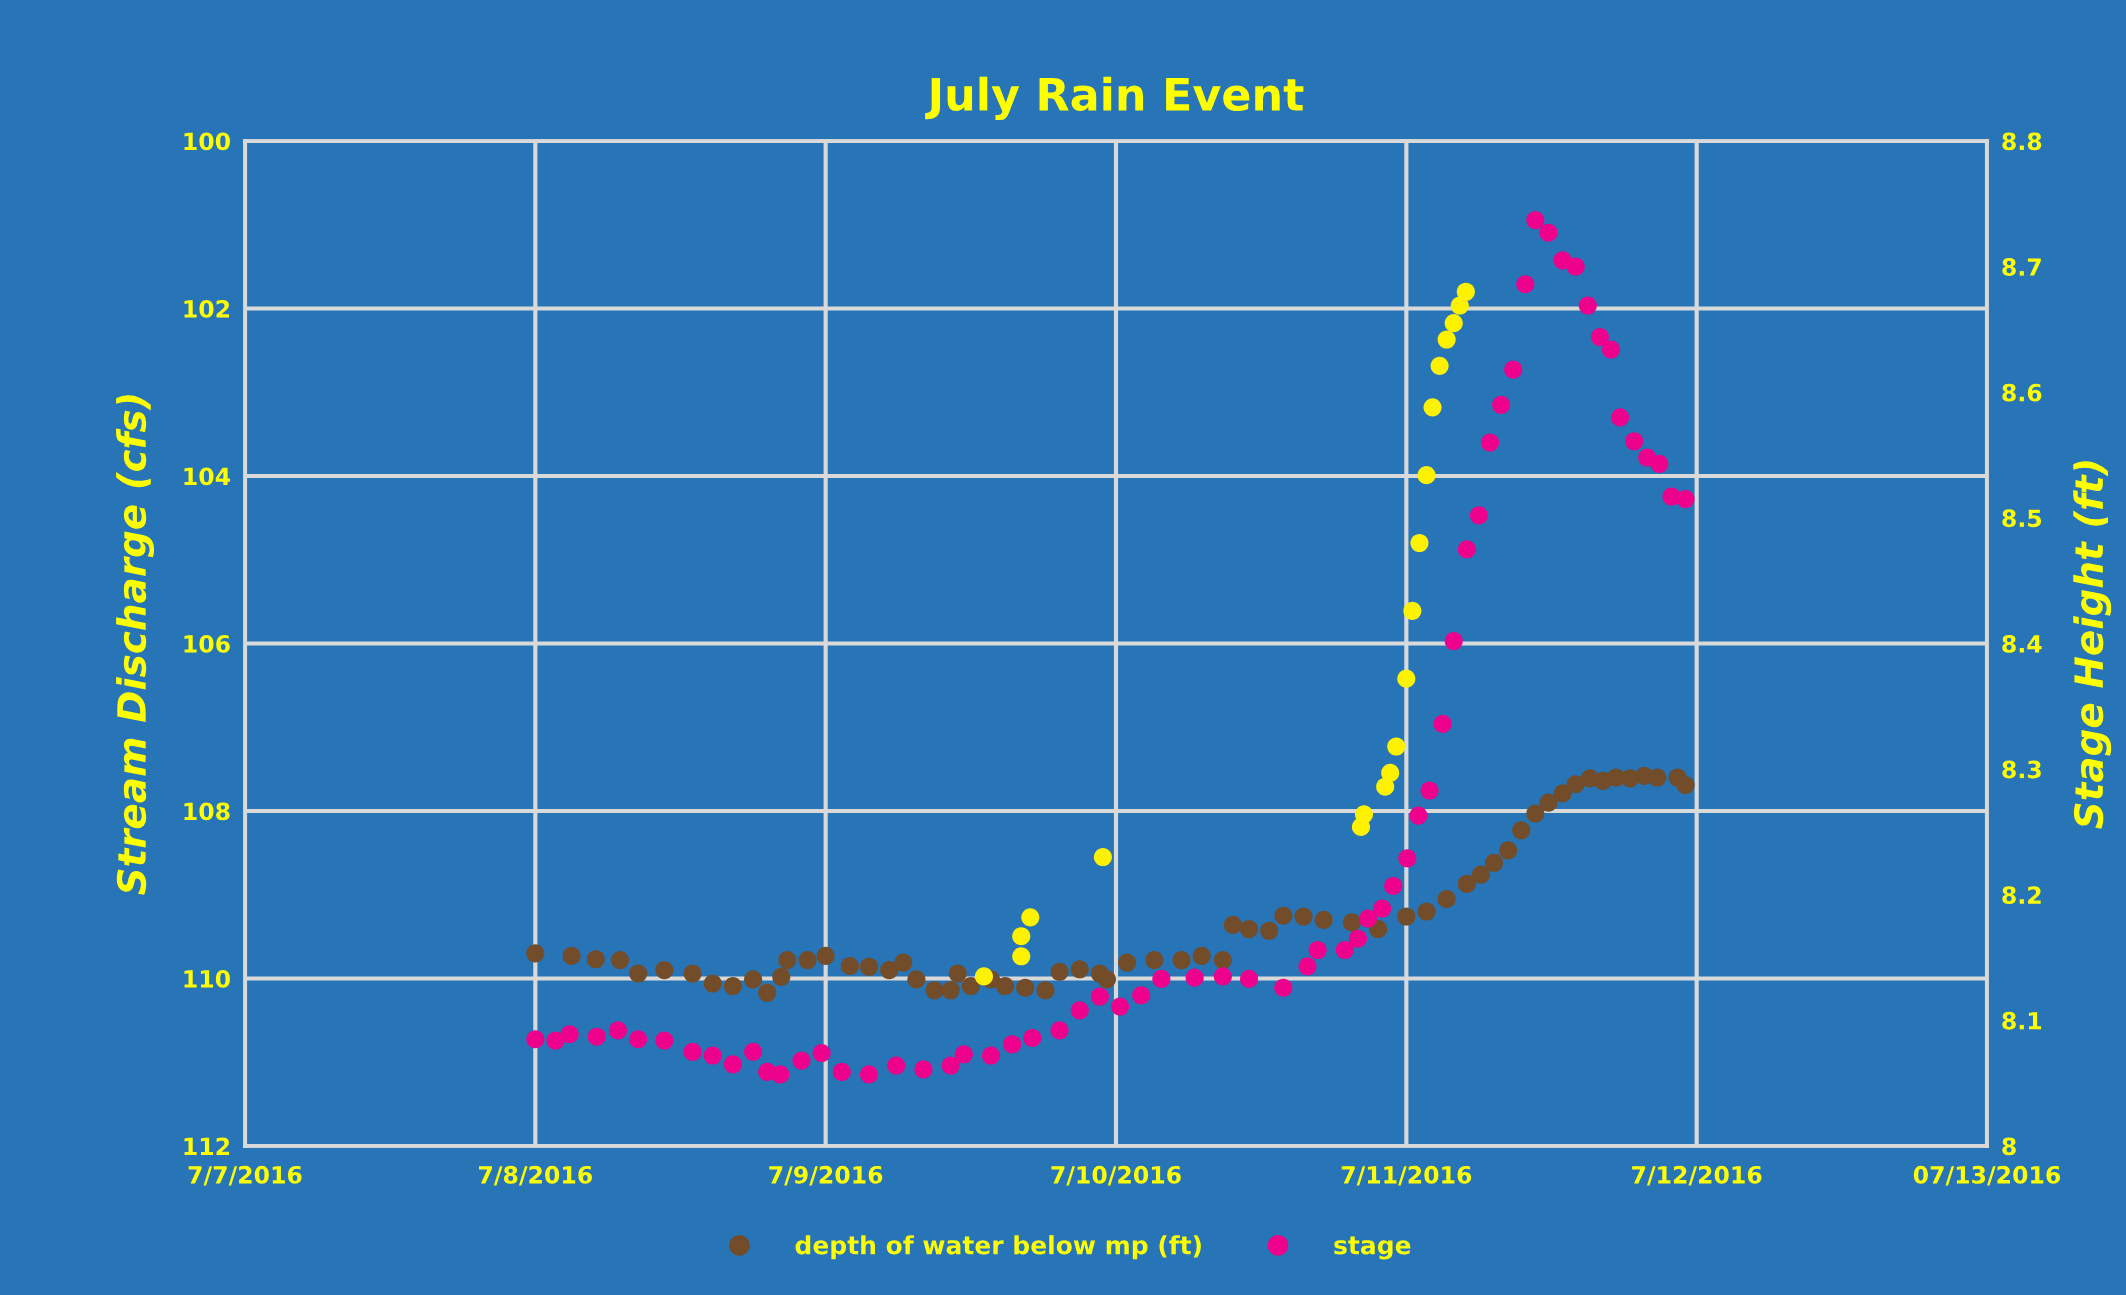  What do you see at coordinates (207, 1146) in the screenshot?
I see `y-tick-label: 112` at bounding box center [207, 1146].